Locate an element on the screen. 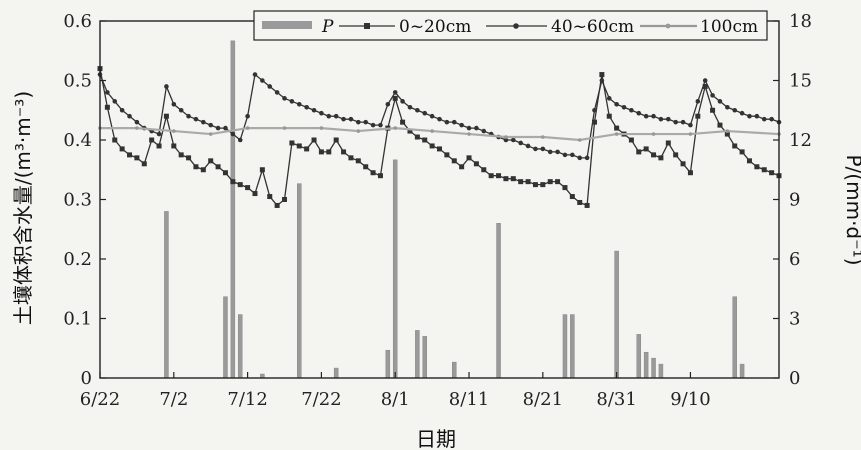  y-tick-label-left: 0 is located at coordinates (86, 378).